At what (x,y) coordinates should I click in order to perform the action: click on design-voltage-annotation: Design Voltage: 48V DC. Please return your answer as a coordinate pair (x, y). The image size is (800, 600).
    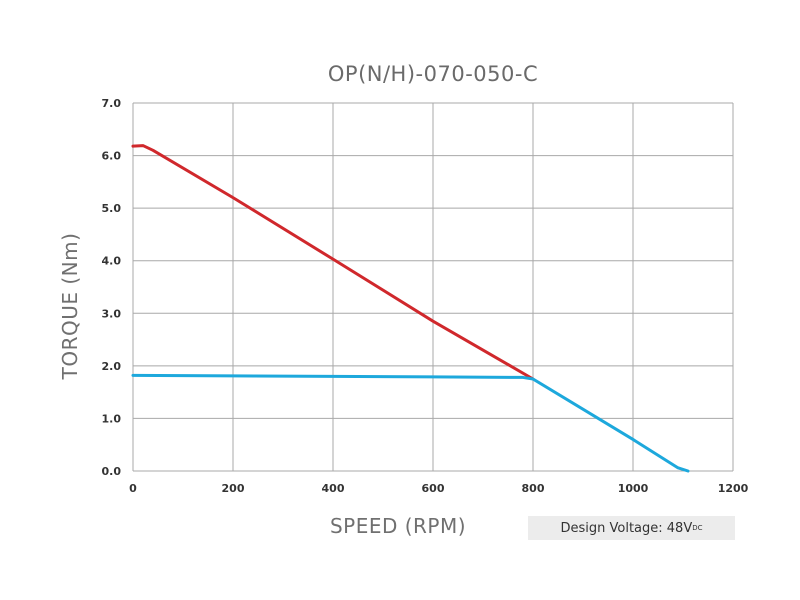
    Looking at the image, I should click on (631, 528).